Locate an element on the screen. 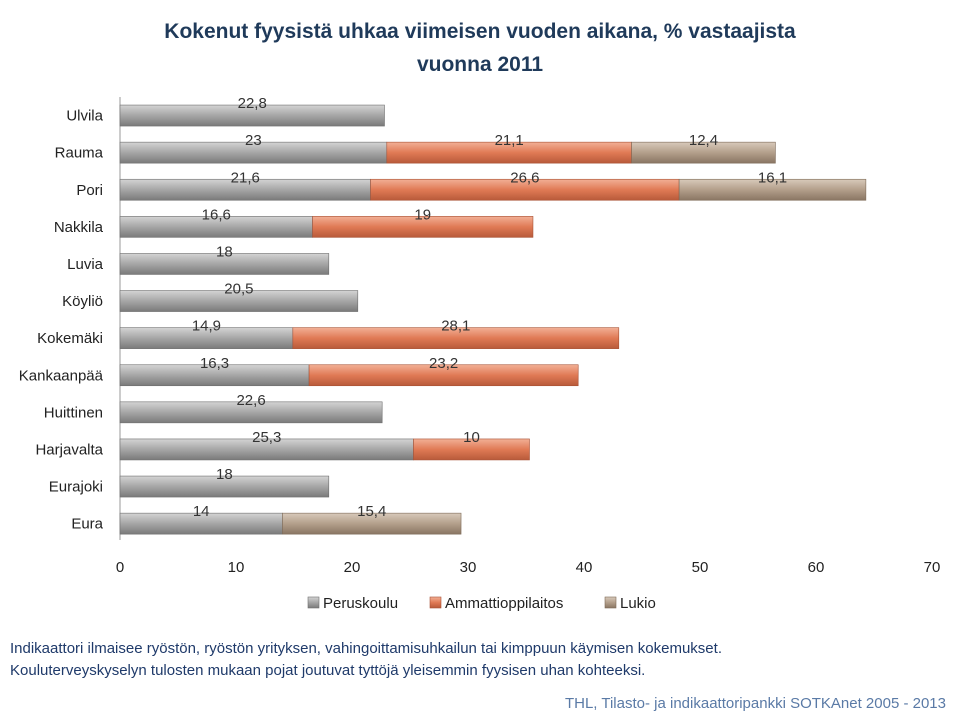  x-tick-50: 50 is located at coordinates (700, 567).